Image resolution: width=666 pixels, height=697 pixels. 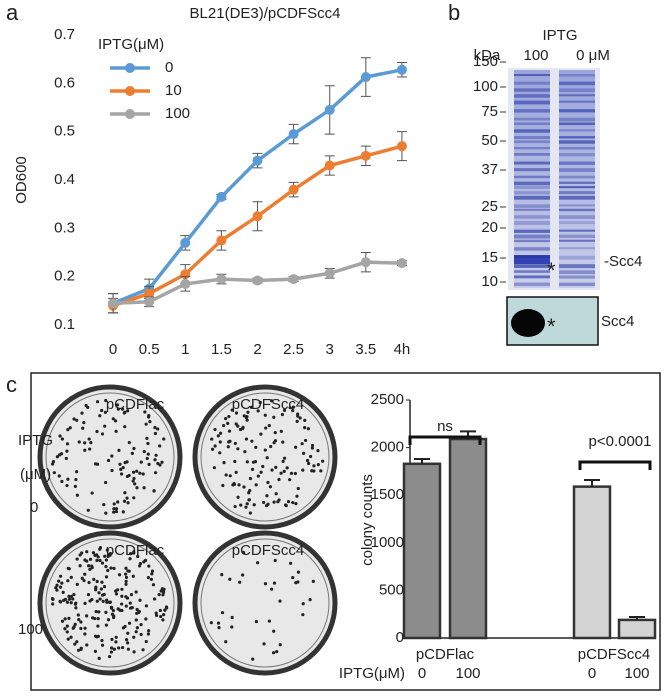 I want to click on legend-label: 10, so click(x=173, y=90).